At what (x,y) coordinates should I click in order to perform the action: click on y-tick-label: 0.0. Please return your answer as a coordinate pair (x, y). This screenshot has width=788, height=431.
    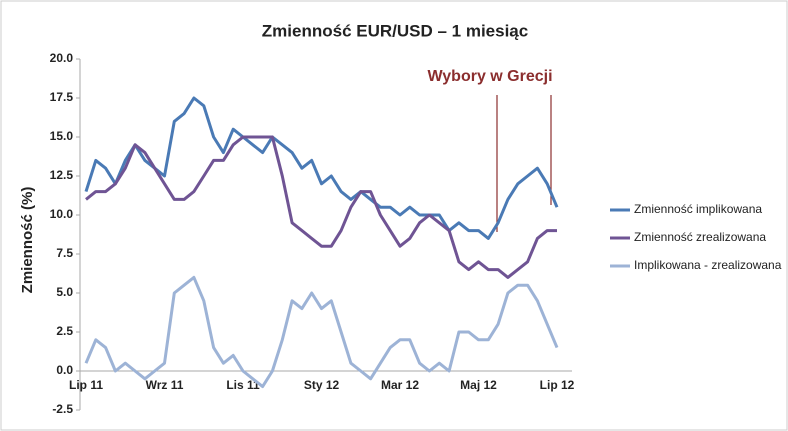
    Looking at the image, I should click on (64, 370).